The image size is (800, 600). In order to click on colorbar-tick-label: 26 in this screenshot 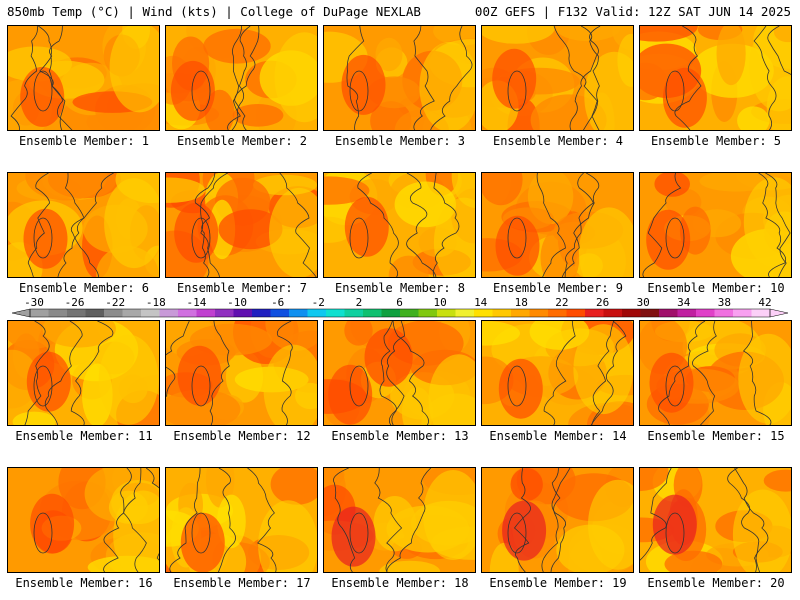, I will do `click(602, 302)`.